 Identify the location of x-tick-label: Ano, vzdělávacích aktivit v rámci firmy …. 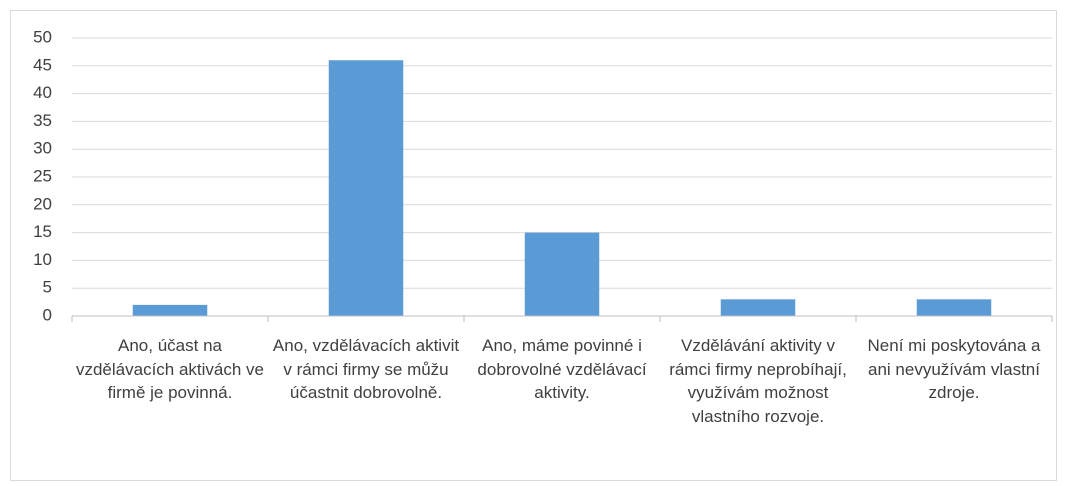
(366, 369).